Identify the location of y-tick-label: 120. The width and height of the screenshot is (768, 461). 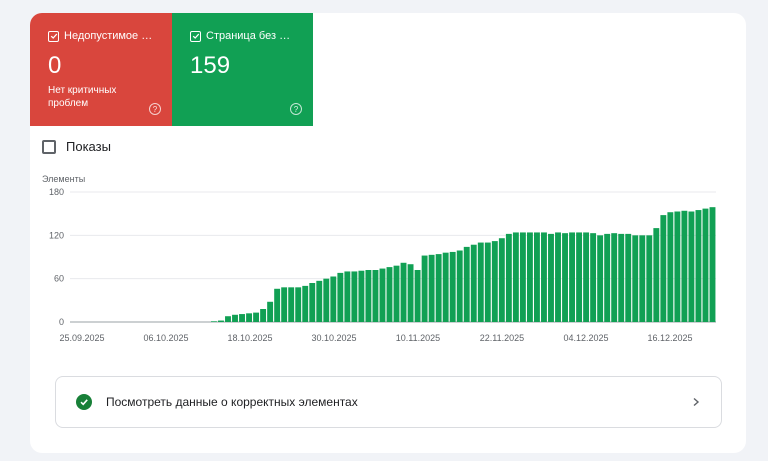
(56, 235).